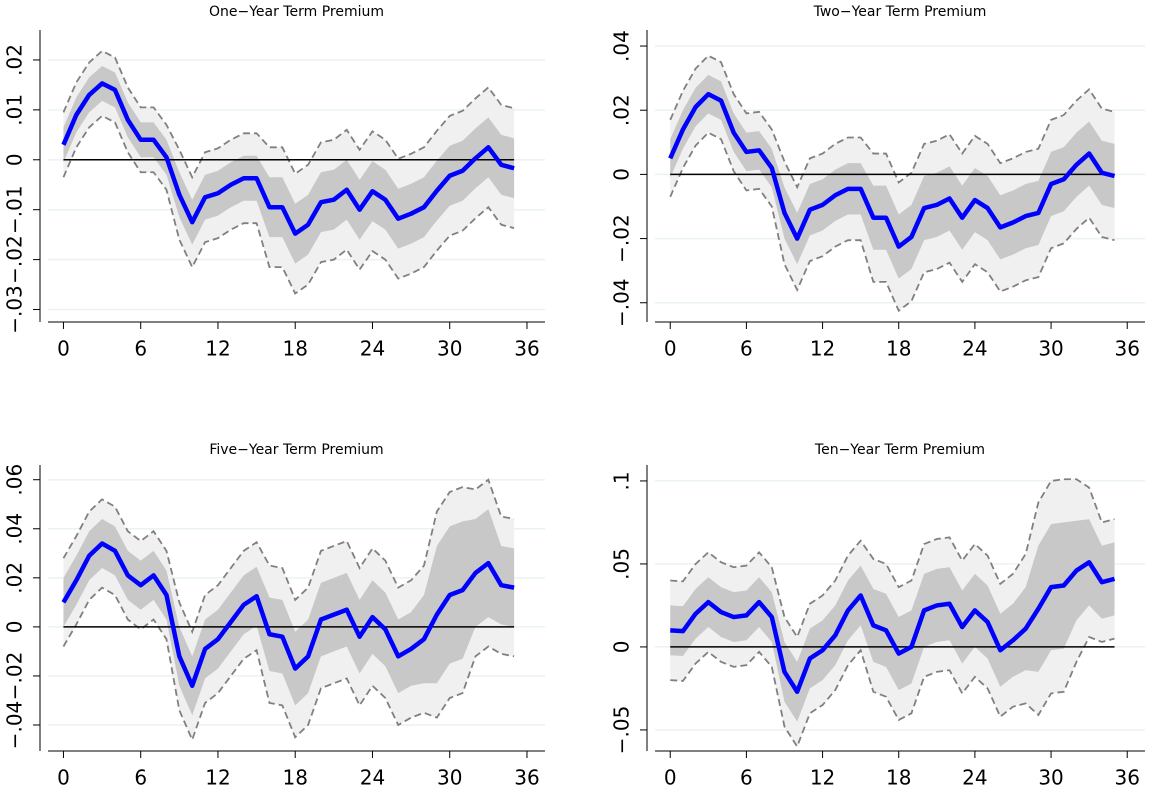  What do you see at coordinates (622, 730) in the screenshot?
I see `y-tick-label: −.05` at bounding box center [622, 730].